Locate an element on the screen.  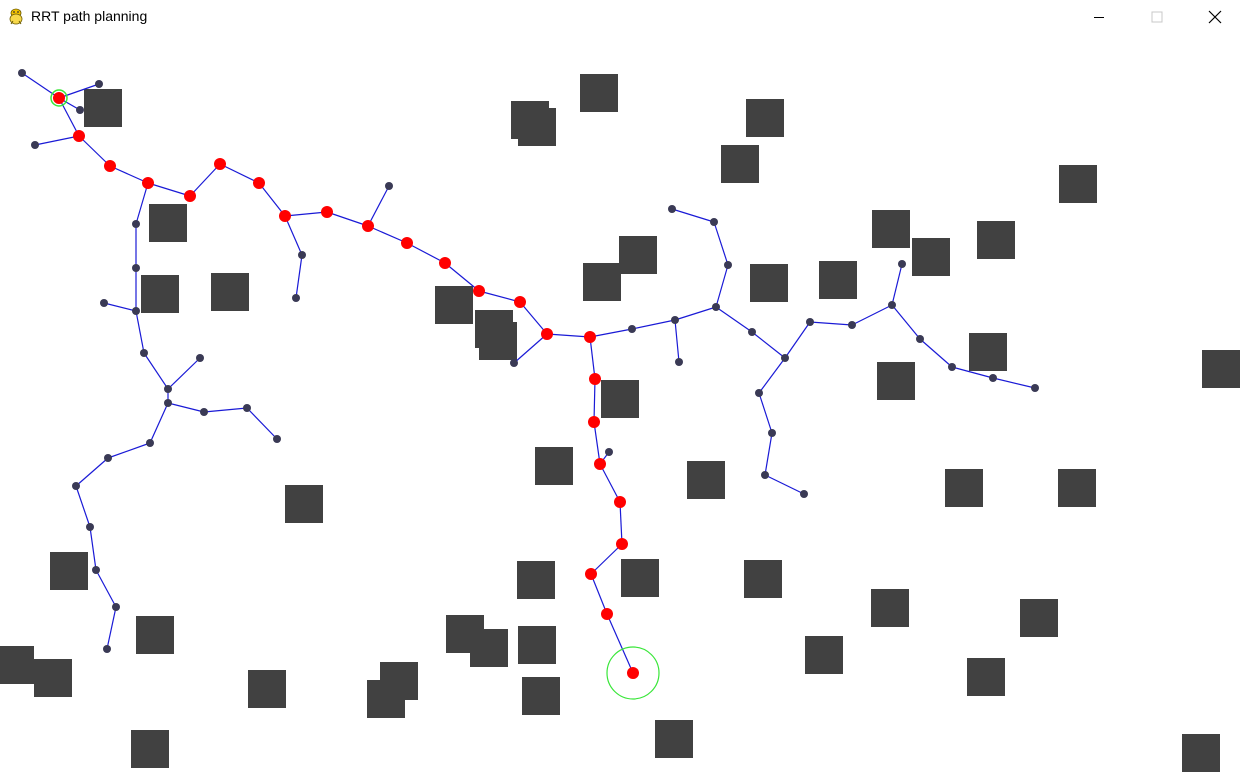
close-button is located at coordinates (1214, 17).